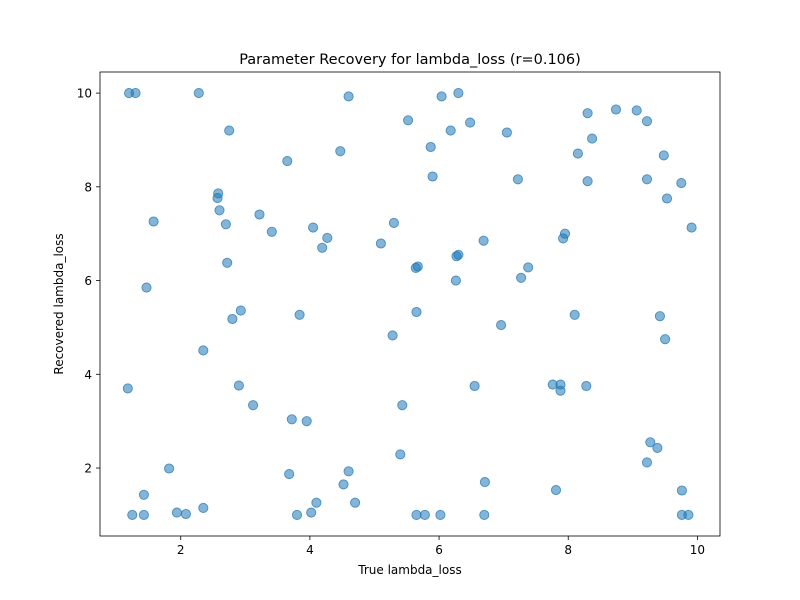  I want to click on y-tick-label: 10, so click(84, 94).